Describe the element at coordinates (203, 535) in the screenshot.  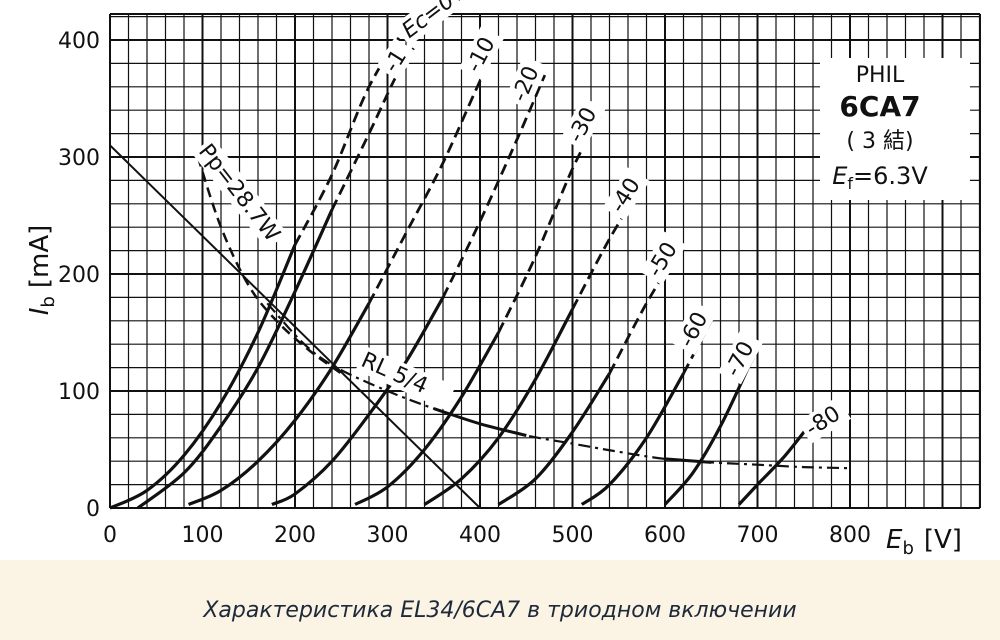
I see `x-tick-label: 100` at that location.